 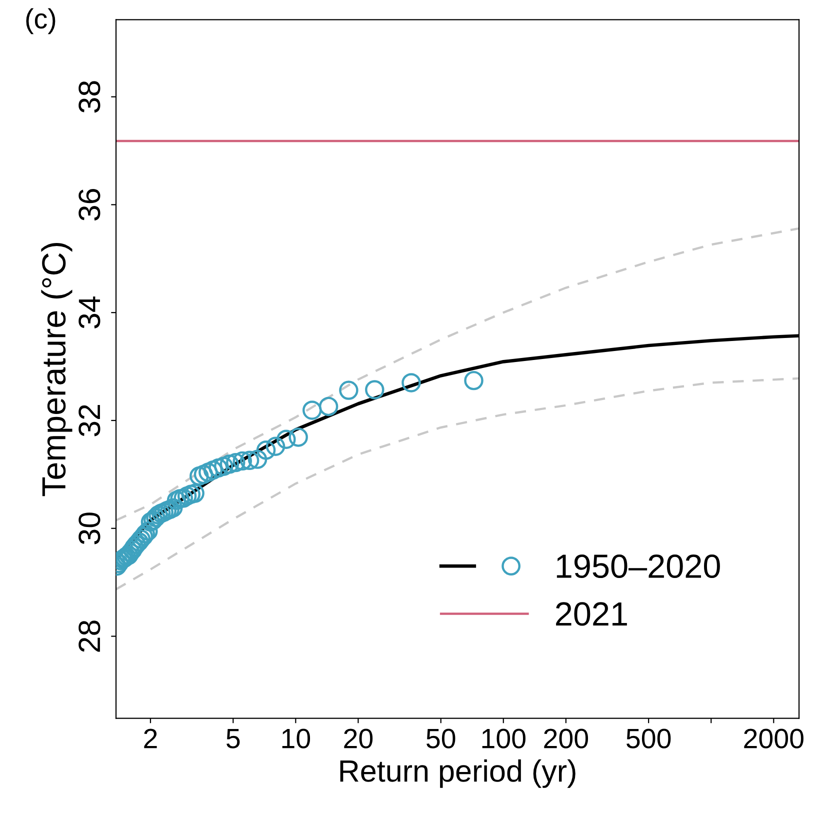 I want to click on y-axis-title: Temperature (°C), so click(x=56, y=369).